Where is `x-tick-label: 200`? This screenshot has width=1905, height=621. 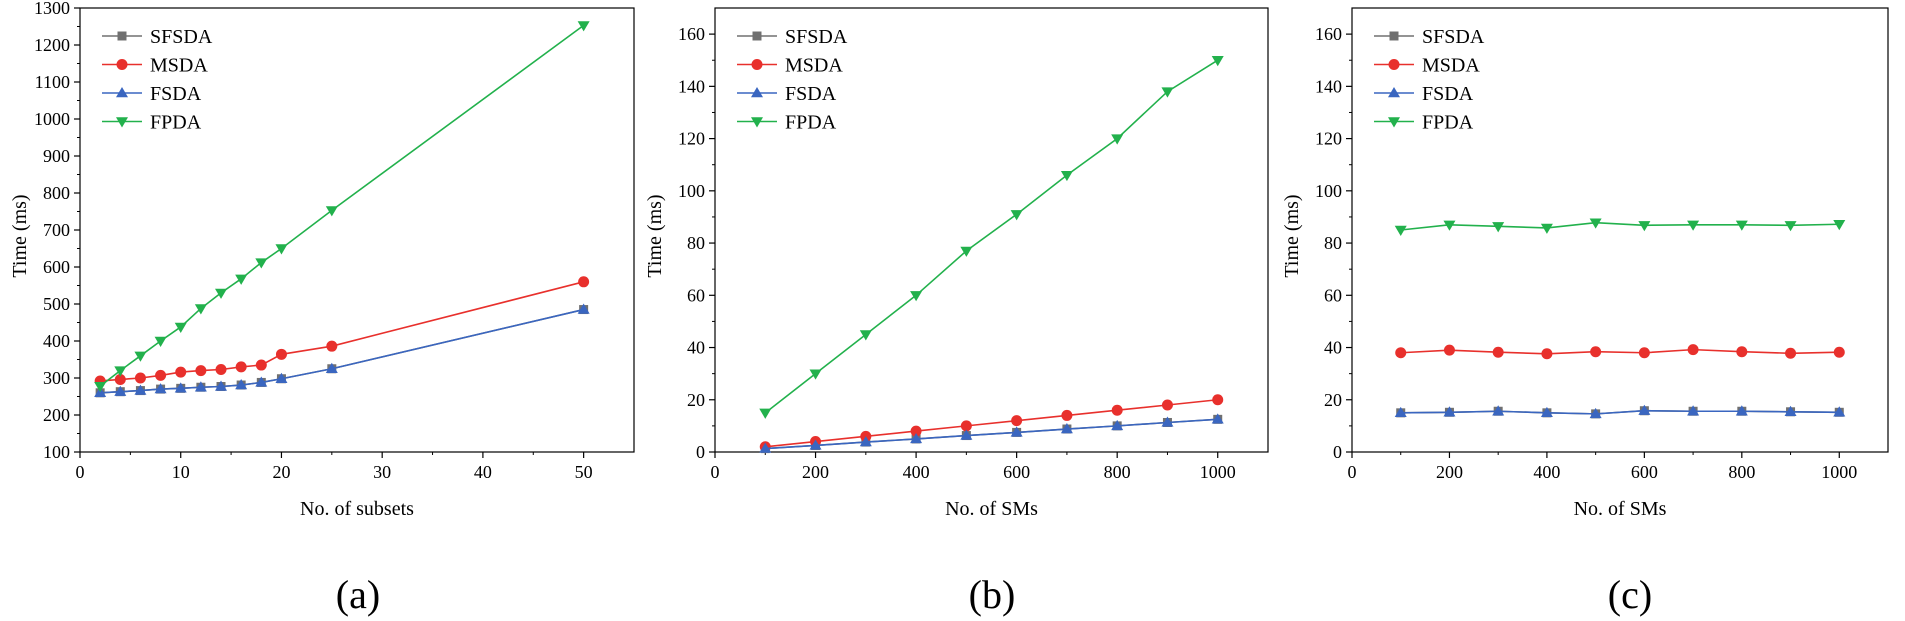
x-tick-label: 200 is located at coordinates (1449, 472).